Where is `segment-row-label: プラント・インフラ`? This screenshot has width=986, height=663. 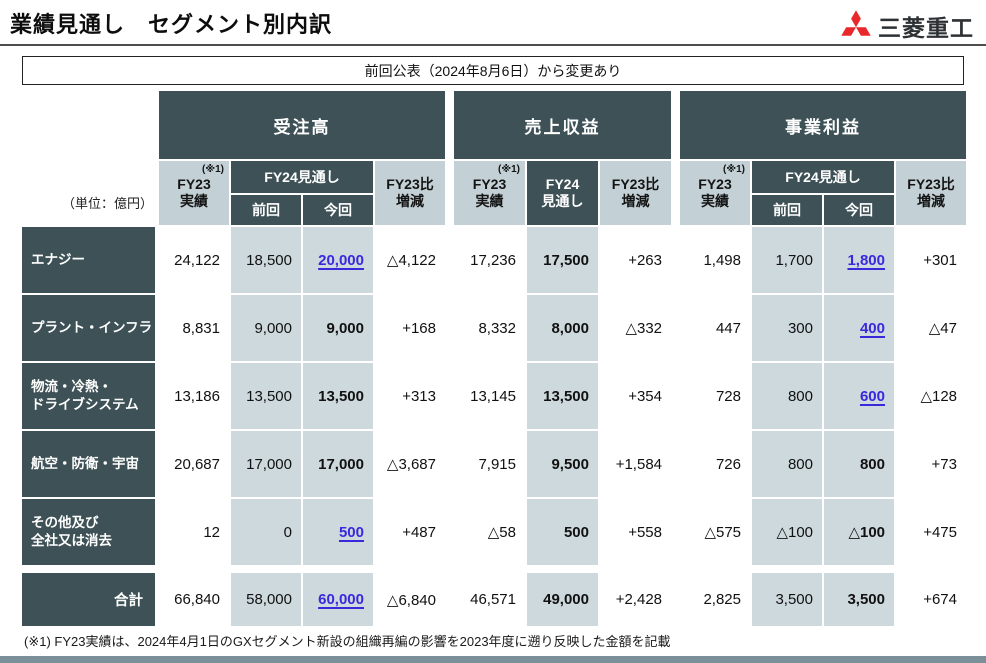
segment-row-label: プラント・インフラ is located at coordinates (88, 328).